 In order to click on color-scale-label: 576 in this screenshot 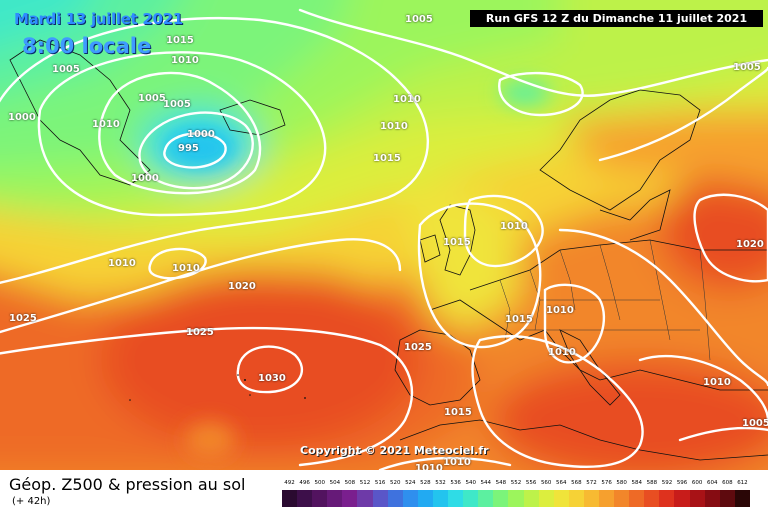, I will do `click(606, 483)`.